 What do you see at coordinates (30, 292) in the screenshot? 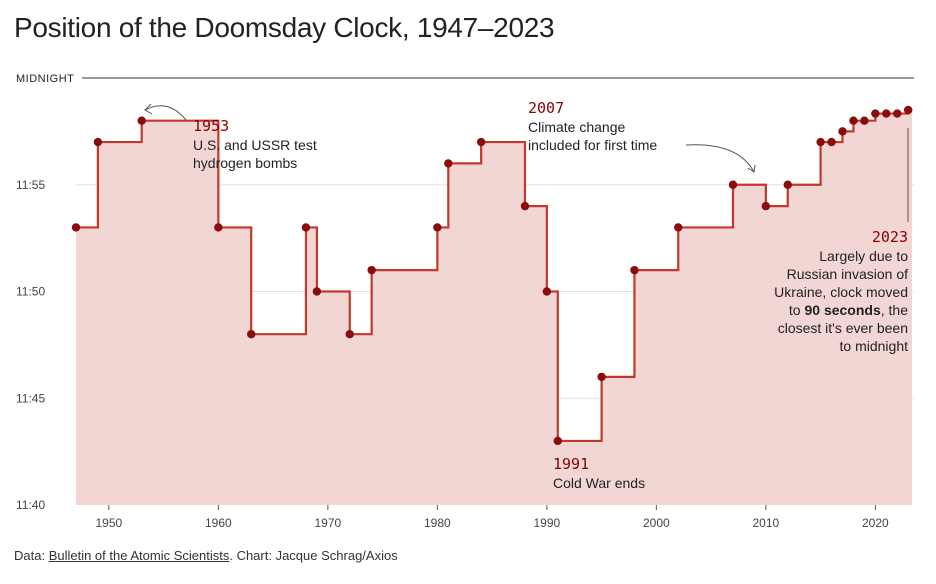
I see `y-tick-label: 11:50` at bounding box center [30, 292].